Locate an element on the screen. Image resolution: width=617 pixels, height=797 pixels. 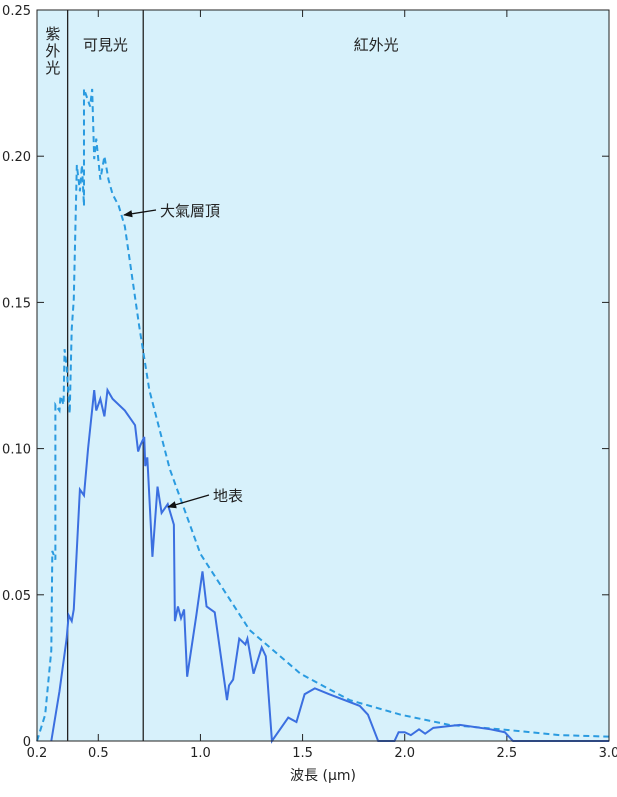
region-label: 紫外光 is located at coordinates (52, 51).